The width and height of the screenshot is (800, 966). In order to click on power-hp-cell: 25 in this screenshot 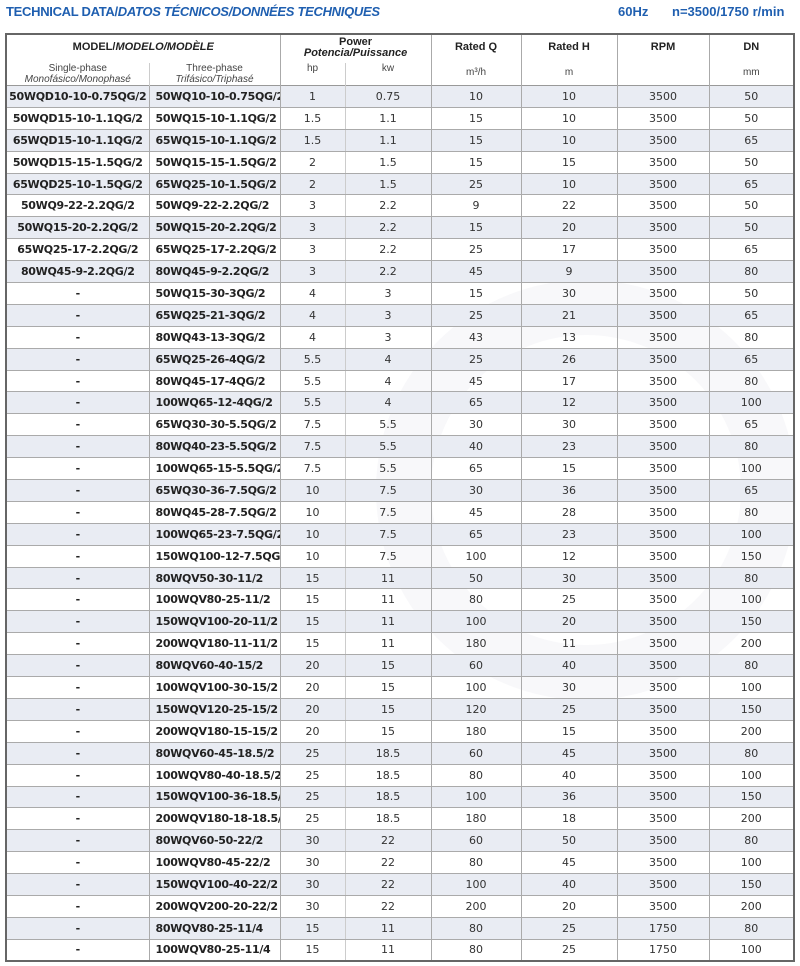, I will do `click(313, 775)`.